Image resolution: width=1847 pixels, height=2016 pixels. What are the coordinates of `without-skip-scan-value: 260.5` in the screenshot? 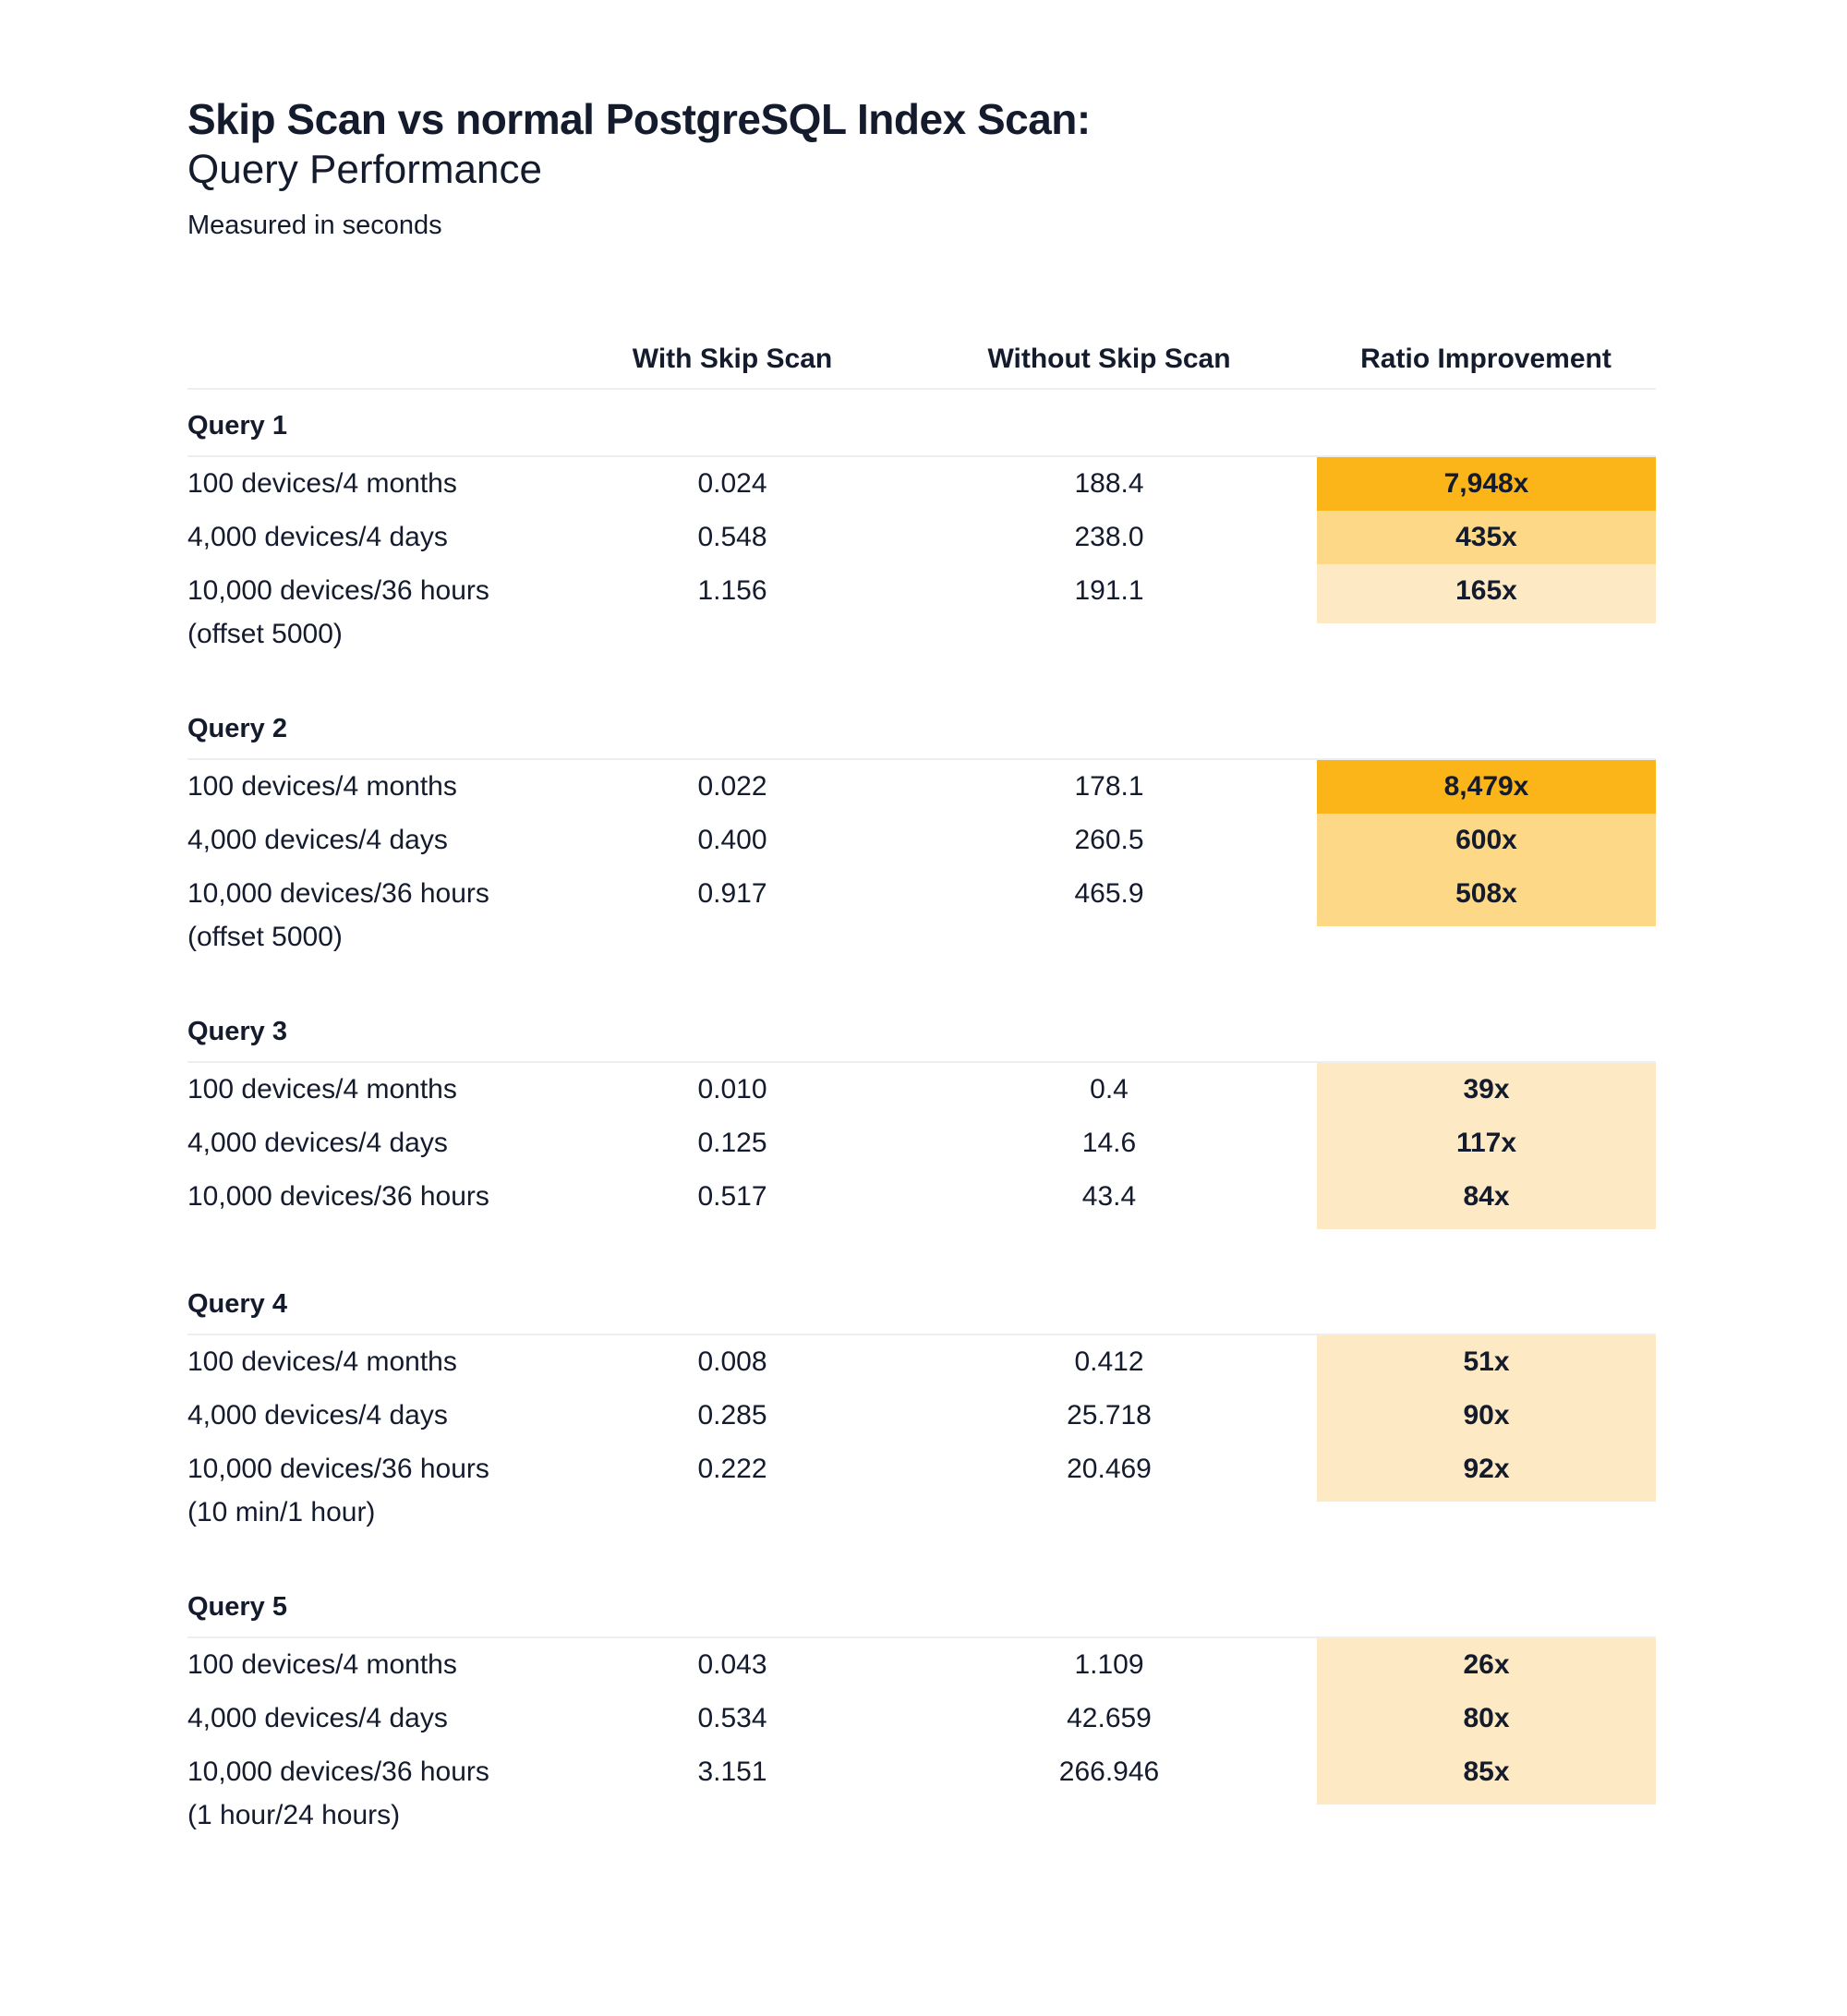 It's located at (1109, 840).